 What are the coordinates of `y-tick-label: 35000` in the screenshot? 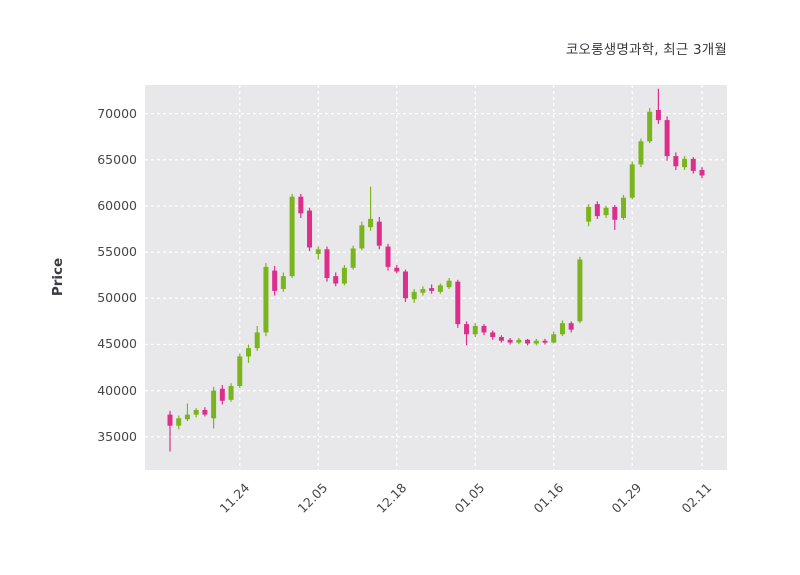 It's located at (117, 436).